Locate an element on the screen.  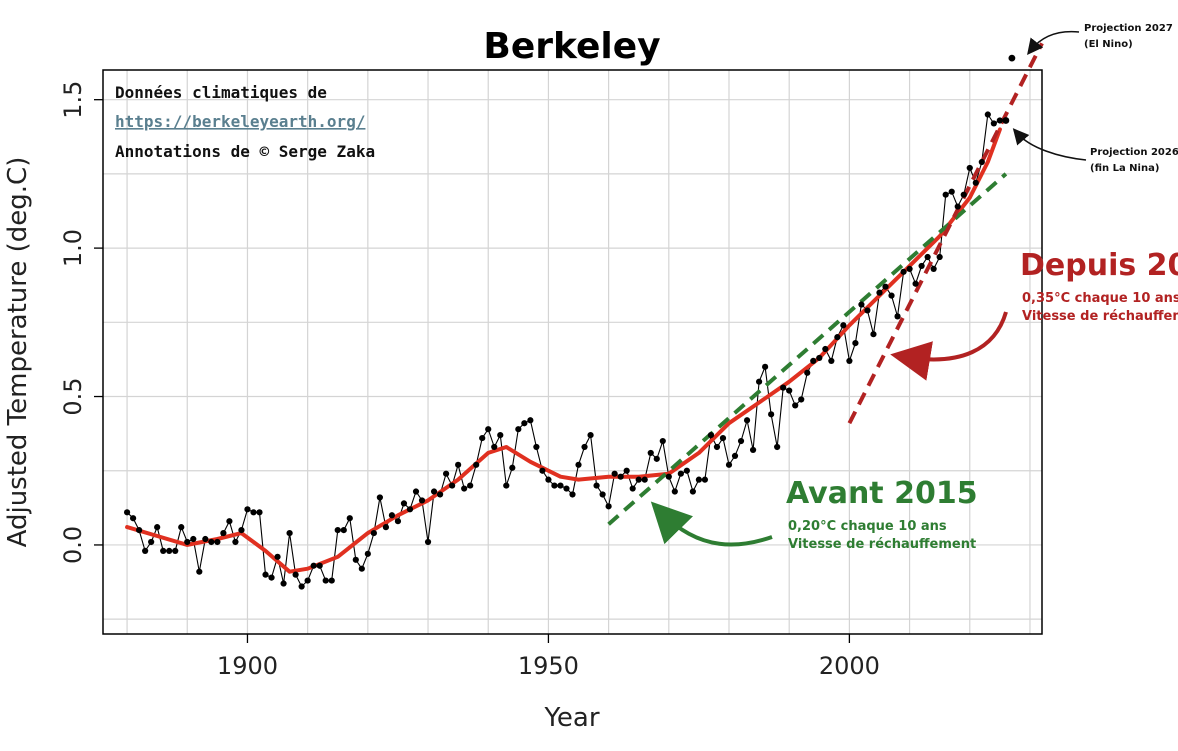
y-tick-label: 1.5 is located at coordinates (73, 100).